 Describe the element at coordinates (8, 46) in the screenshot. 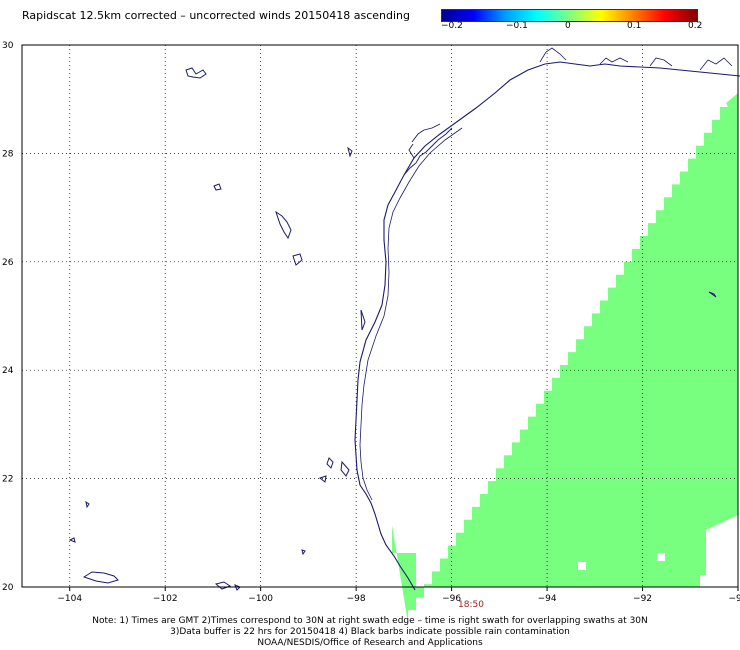

I see `lat-tick-label: 30` at that location.